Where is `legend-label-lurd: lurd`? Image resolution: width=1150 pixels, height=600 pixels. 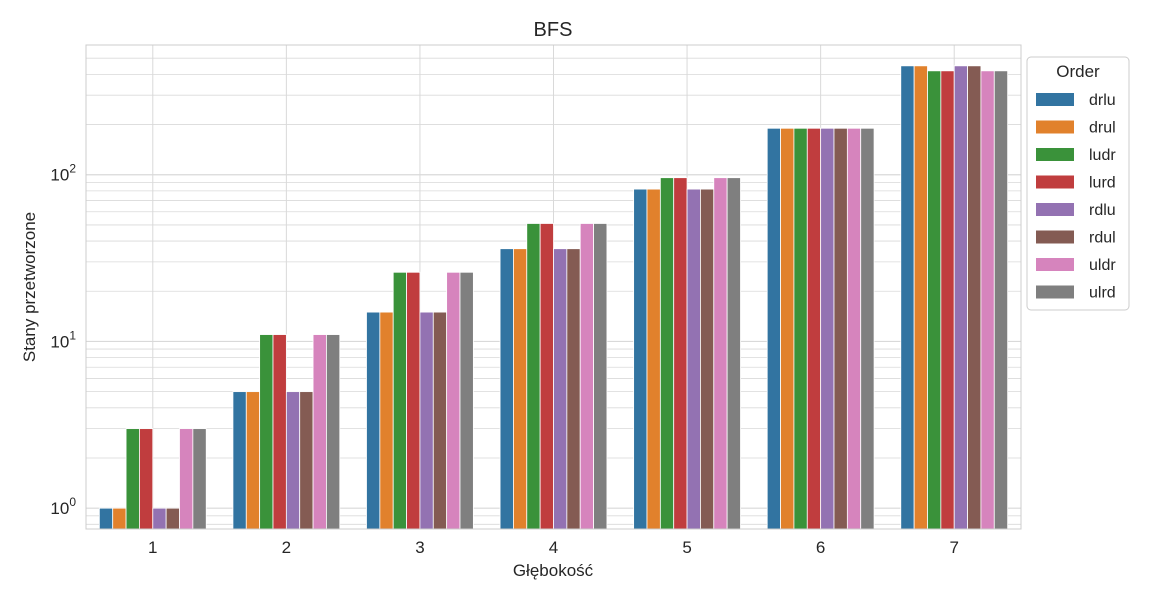 legend-label-lurd: lurd is located at coordinates (1102, 183).